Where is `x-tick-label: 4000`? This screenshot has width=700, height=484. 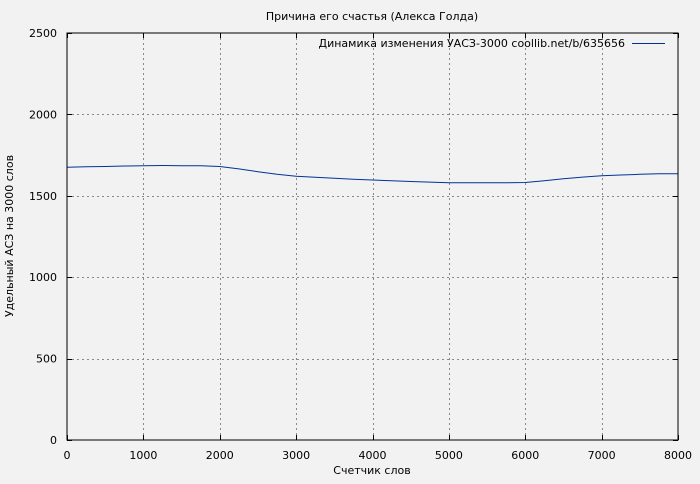 x-tick-label: 4000 is located at coordinates (373, 455).